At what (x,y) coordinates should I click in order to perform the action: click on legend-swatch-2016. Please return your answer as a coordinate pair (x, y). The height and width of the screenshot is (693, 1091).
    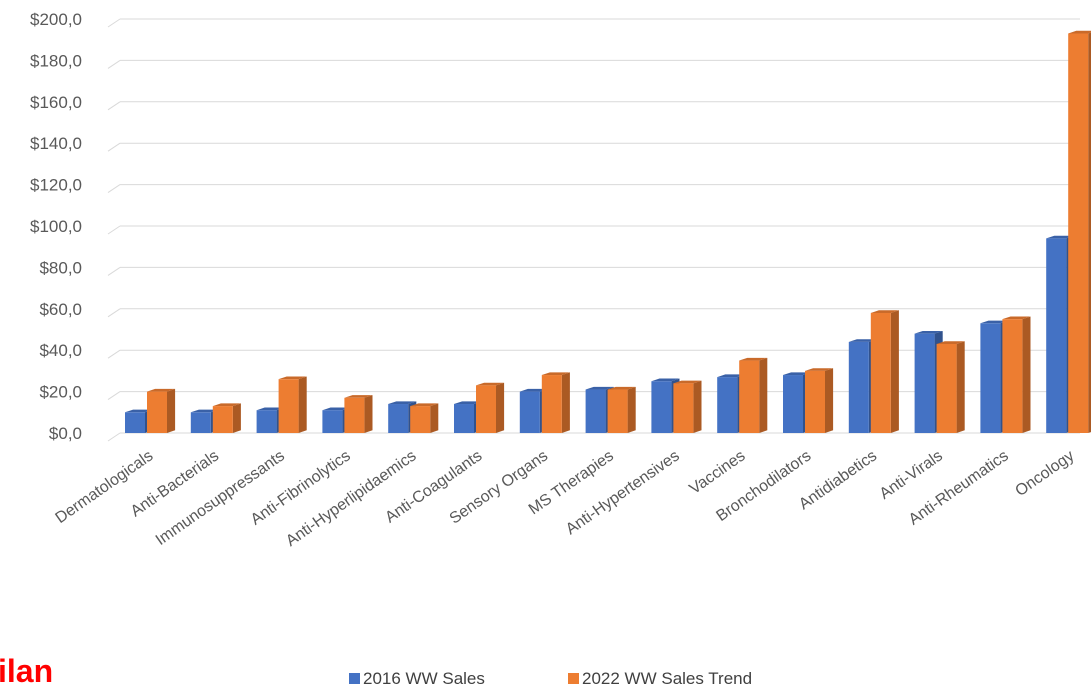
    Looking at the image, I should click on (354, 678).